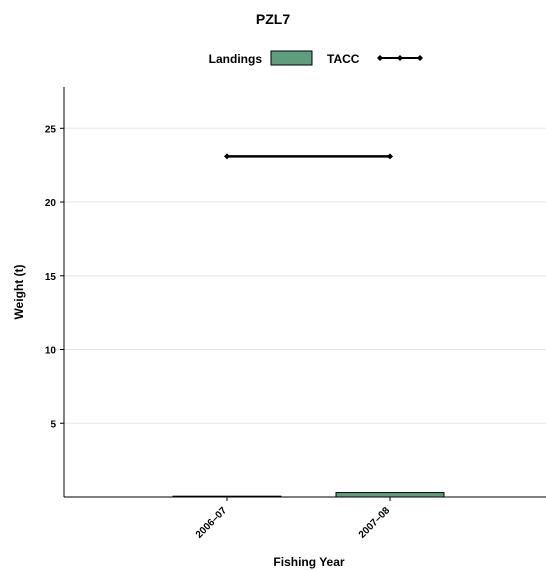  What do you see at coordinates (375, 523) in the screenshot?
I see `x-tick-label: 2007–08` at bounding box center [375, 523].